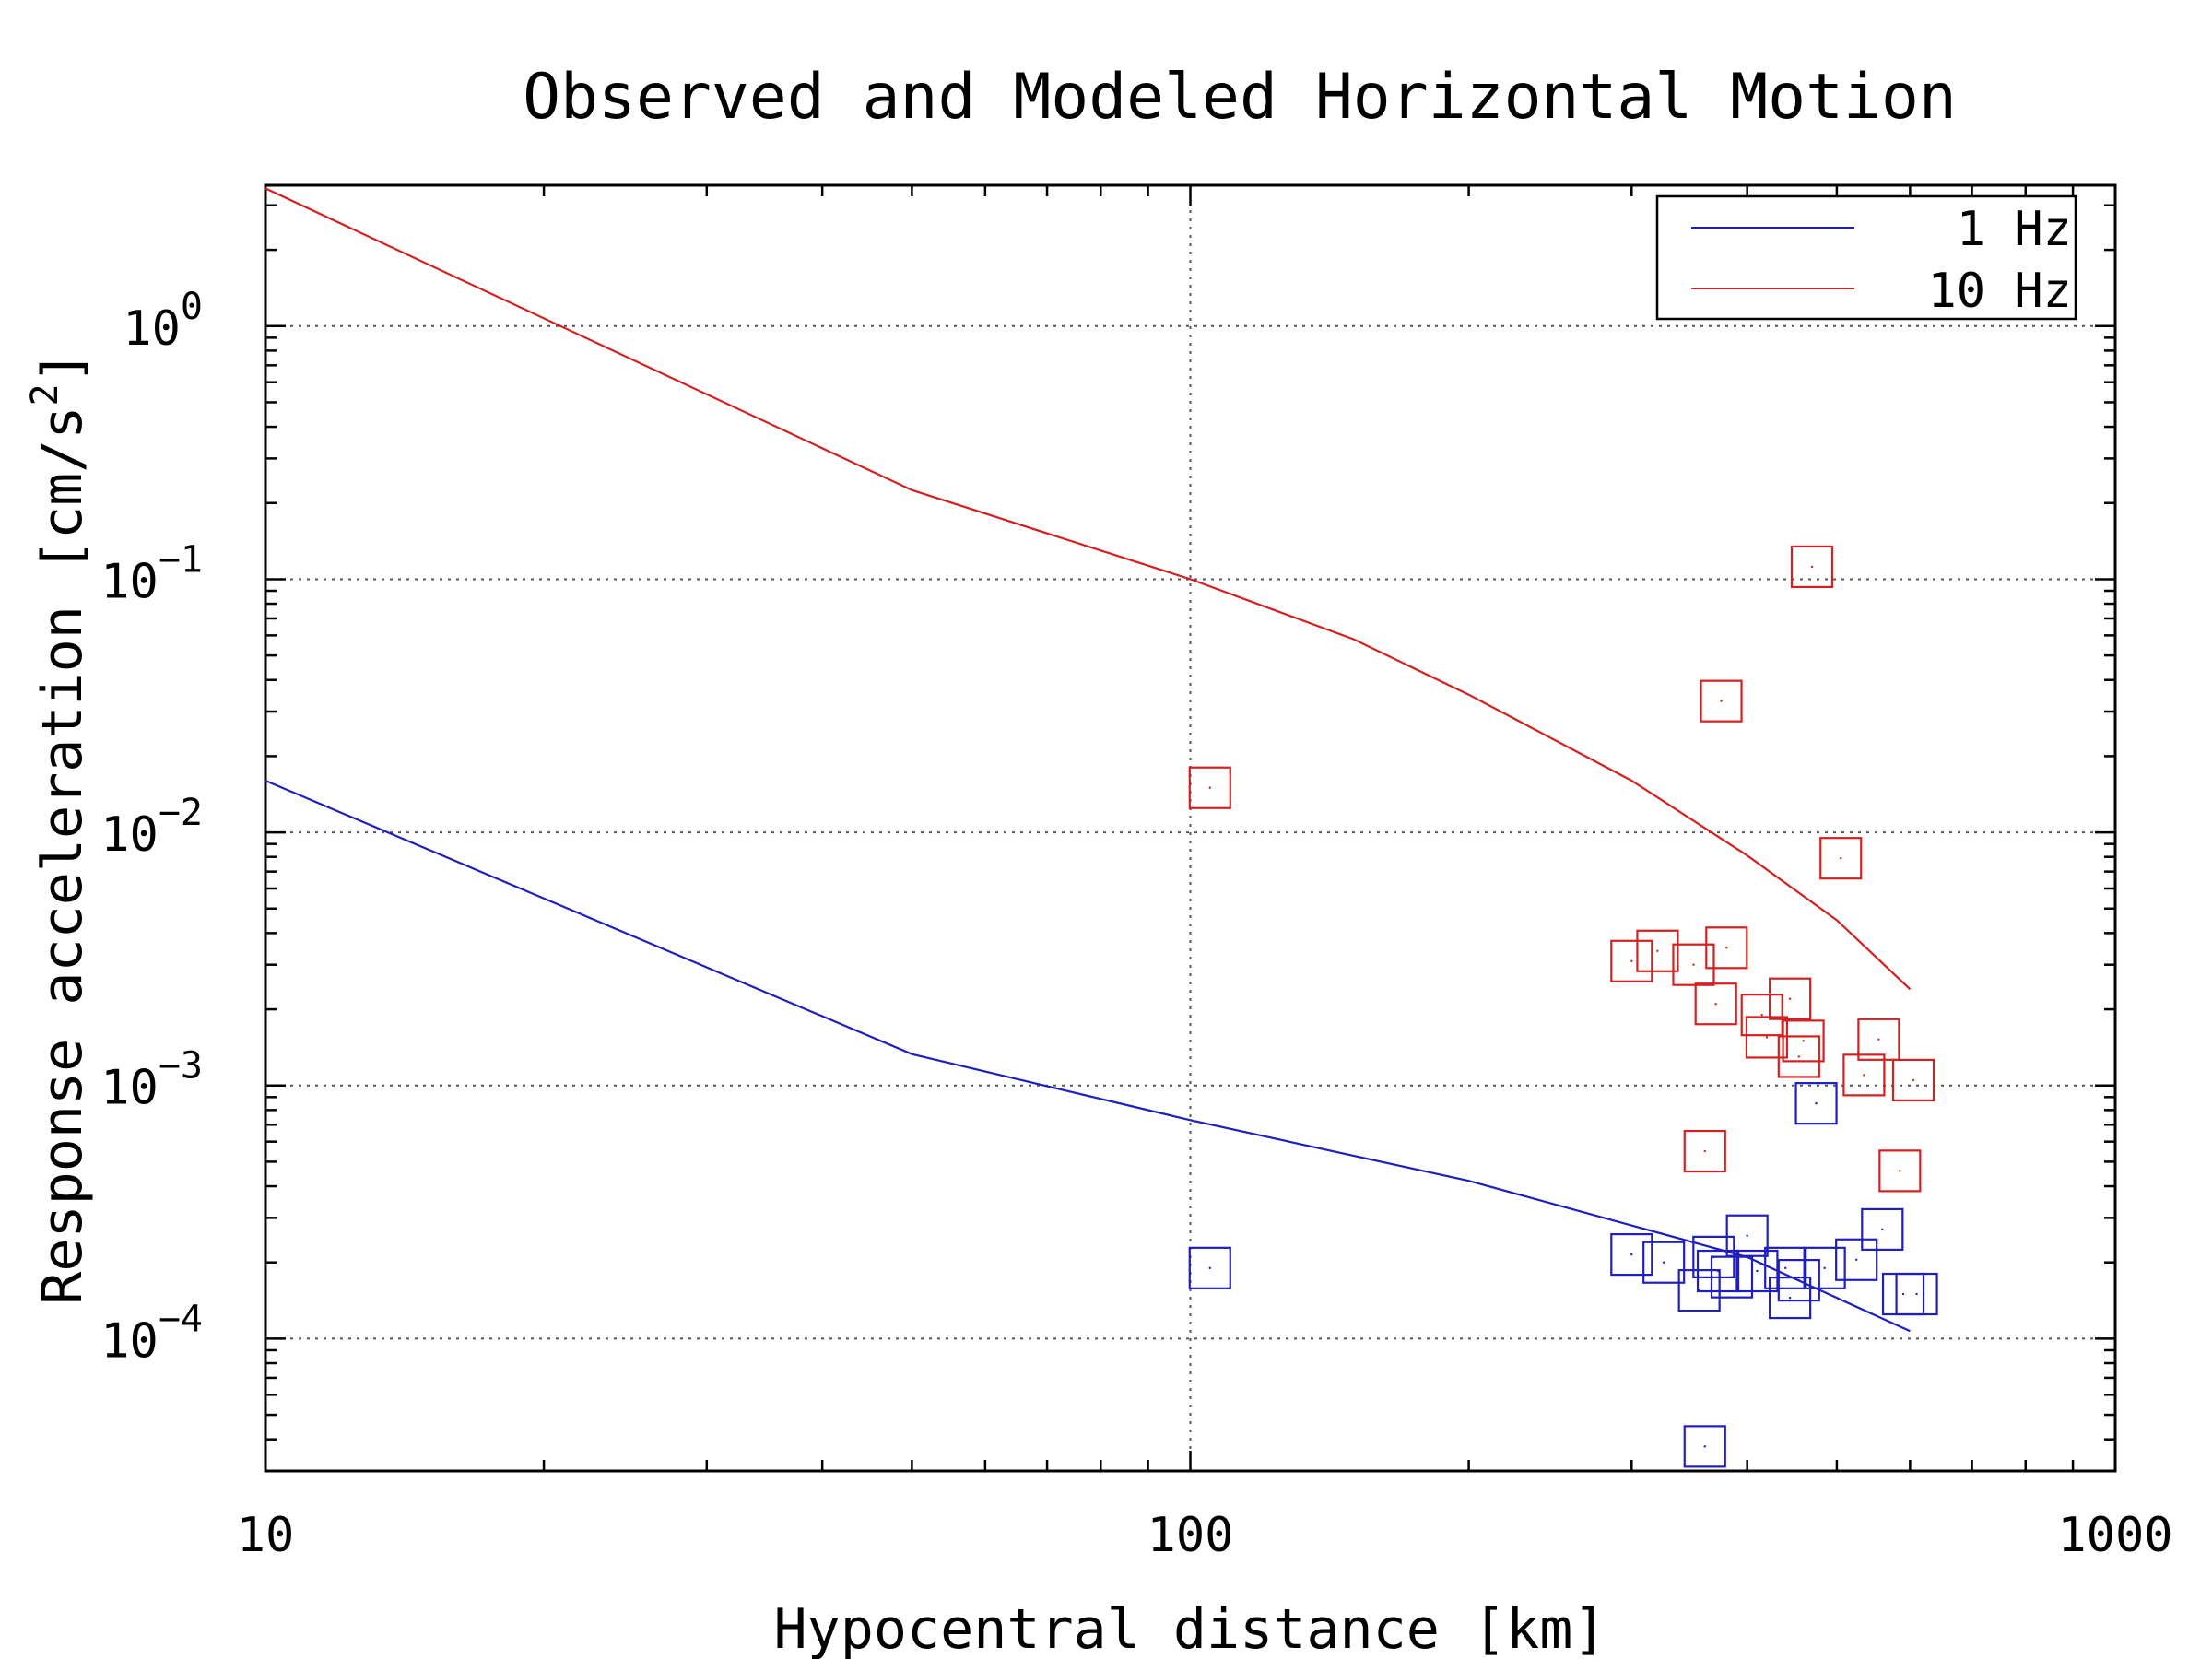  I want to click on chart-title: Observed and Modeled Horizontal Motion, so click(1240, 97).